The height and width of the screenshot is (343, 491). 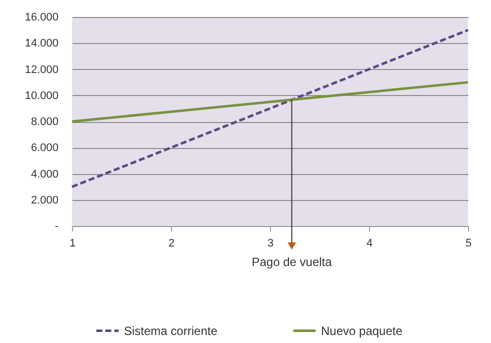 I want to click on x-tick-label: 1, so click(x=72, y=244).